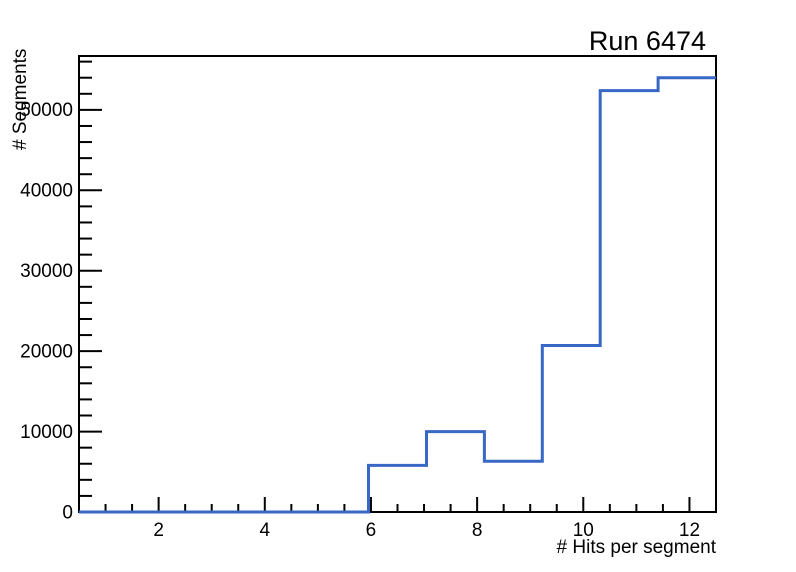 This screenshot has height=572, width=796. Describe the element at coordinates (158, 530) in the screenshot. I see `svg-text: 2` at that location.